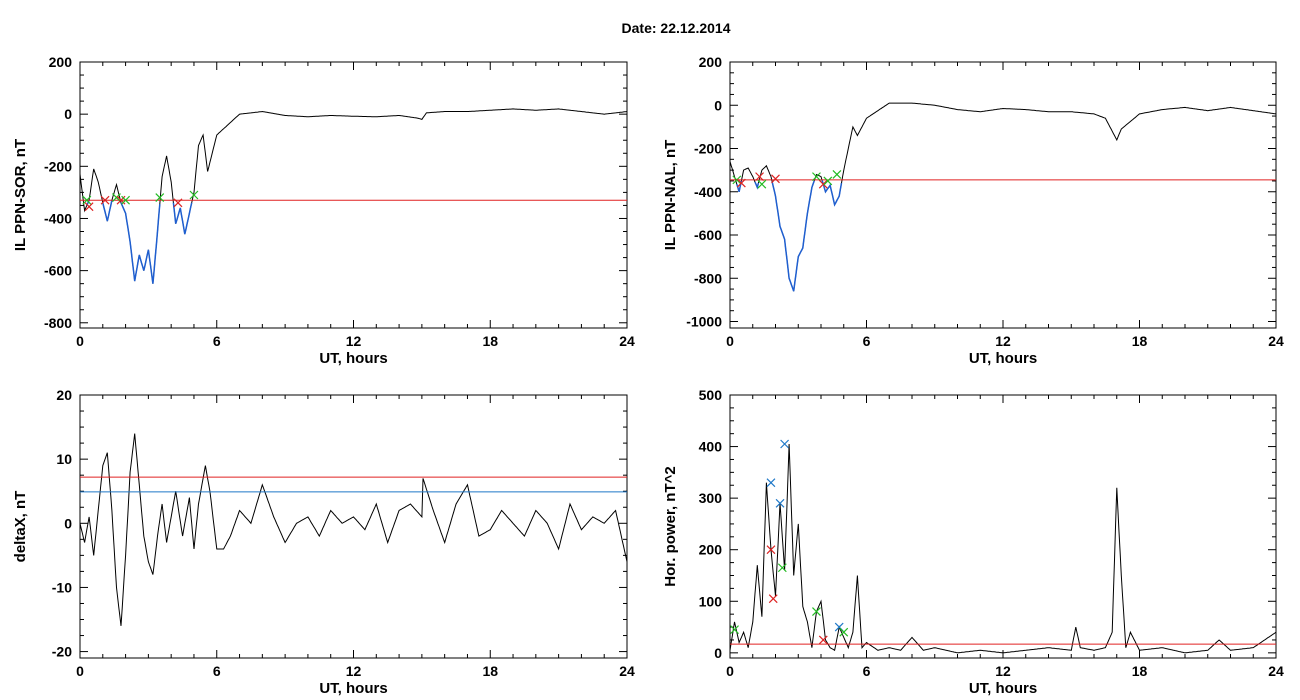 Image resolution: width=1300 pixels, height=700 pixels. Describe the element at coordinates (711, 62) in the screenshot. I see `y-tick-label: 200` at that location.